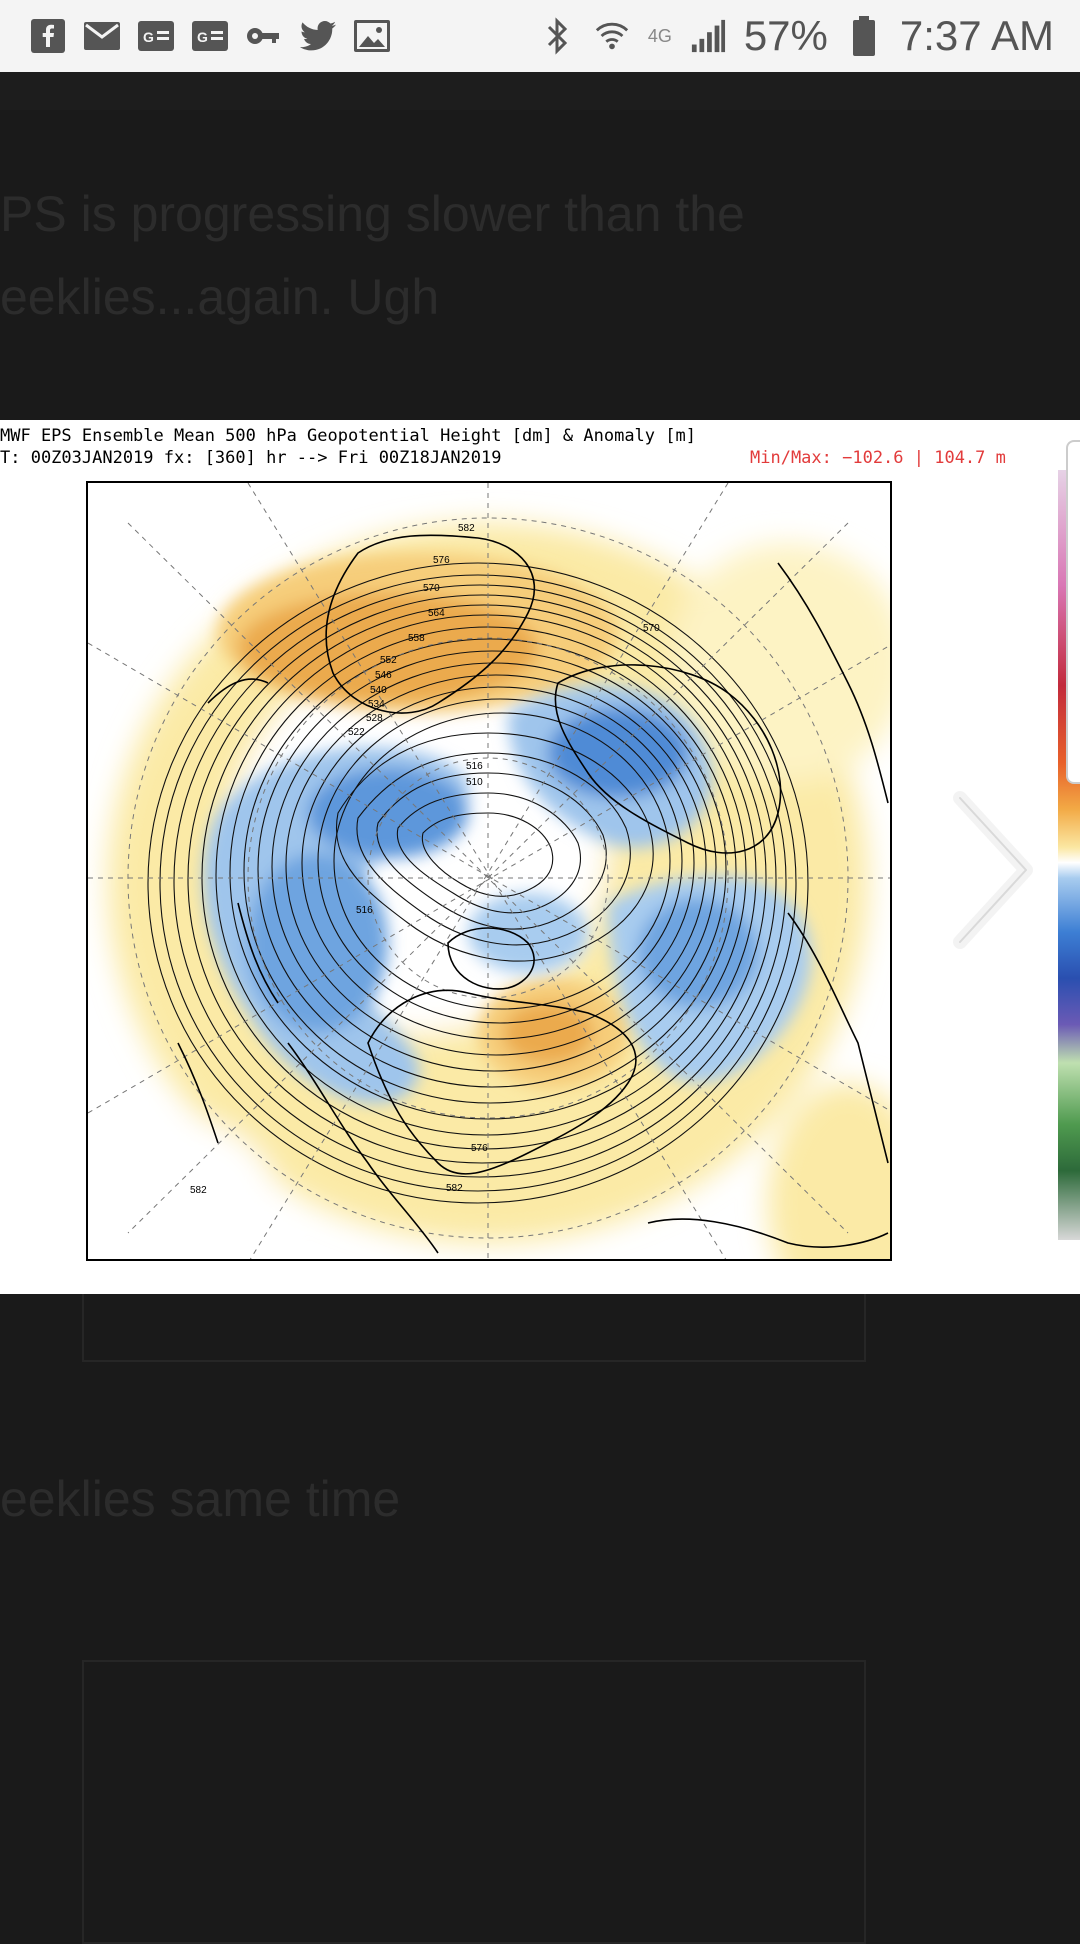  I want to click on gmail-icon, so click(102, 36).